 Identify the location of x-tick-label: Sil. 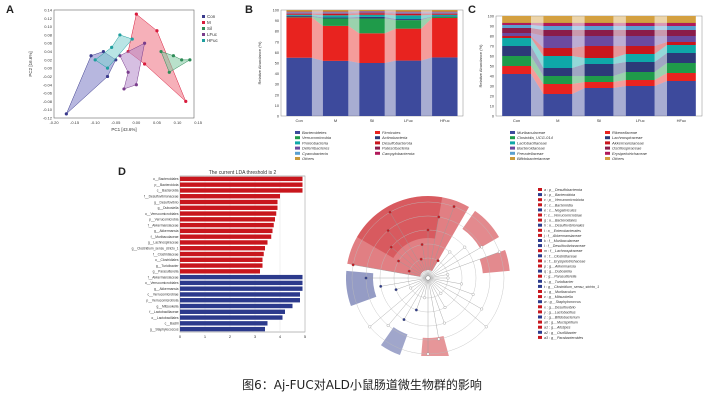
(372, 120).